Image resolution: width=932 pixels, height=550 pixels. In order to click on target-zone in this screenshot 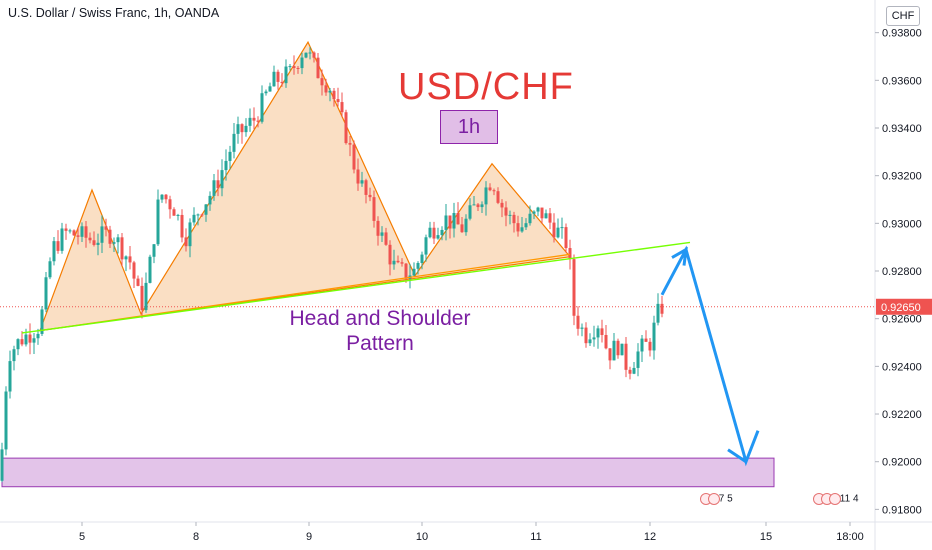, I will do `click(388, 472)`.